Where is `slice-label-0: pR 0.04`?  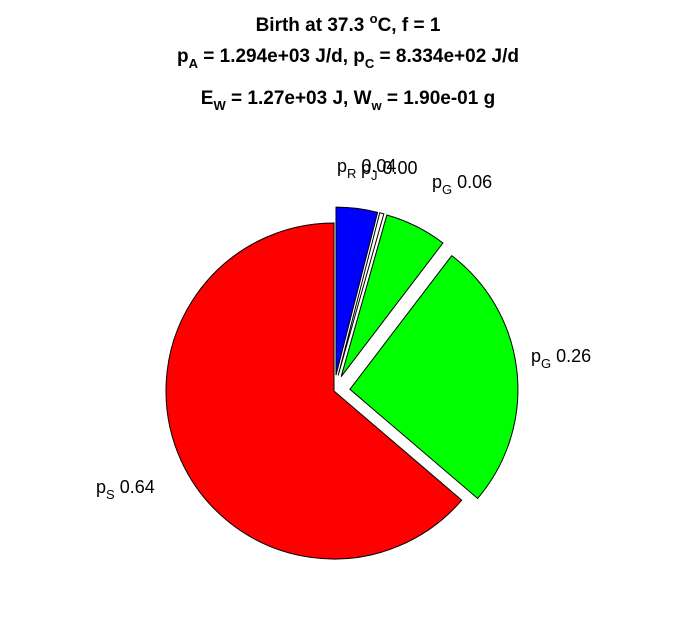 slice-label-0: pR 0.04 is located at coordinates (366, 168).